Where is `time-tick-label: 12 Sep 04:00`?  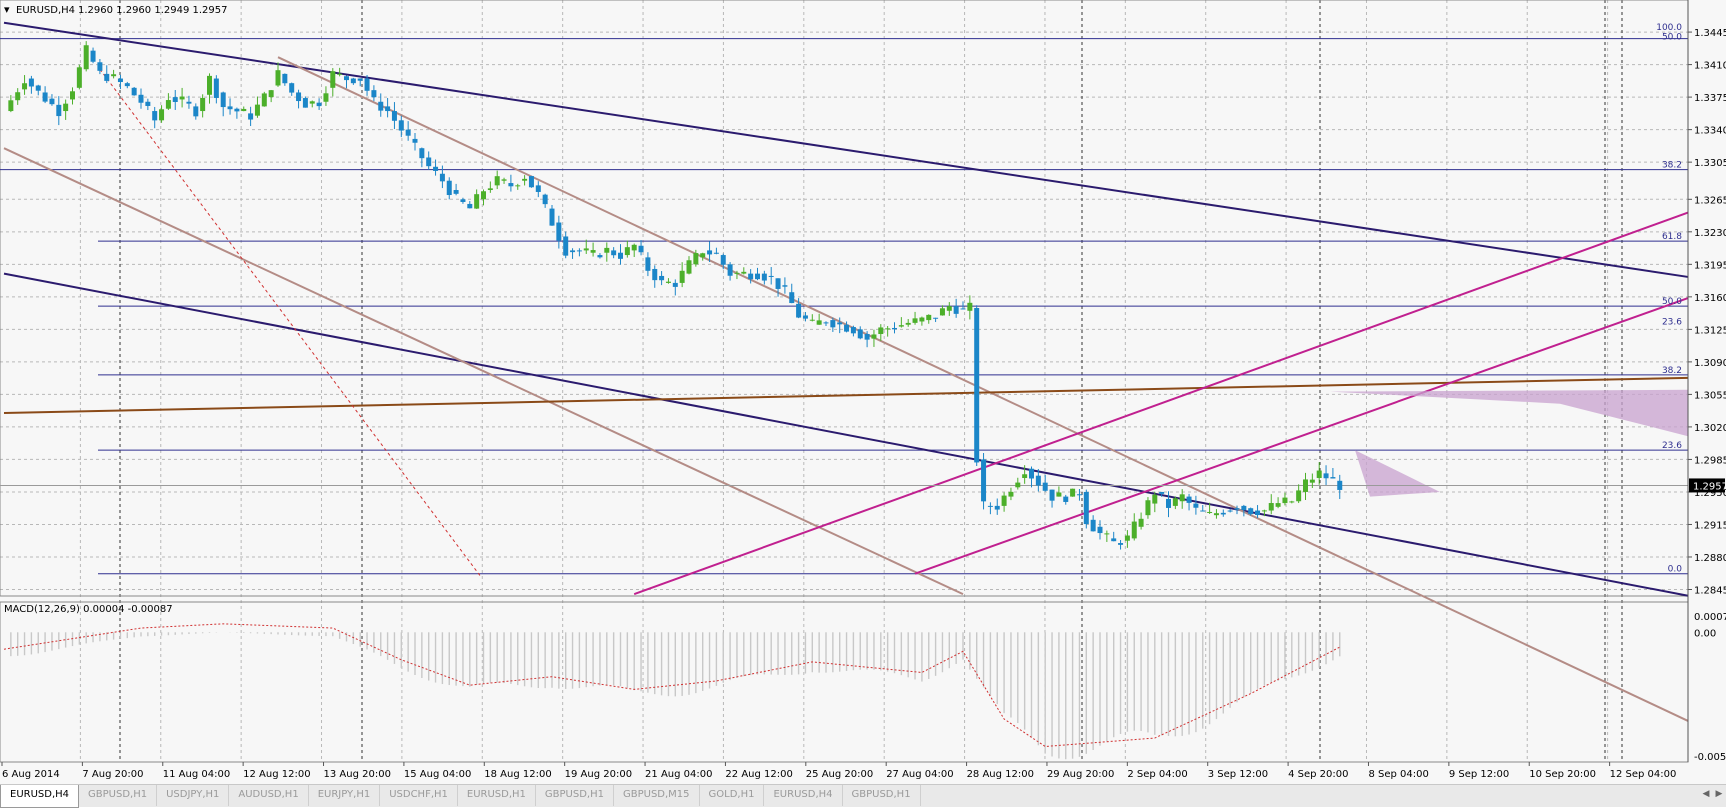
time-tick-label: 12 Sep 04:00 is located at coordinates (1643, 774).